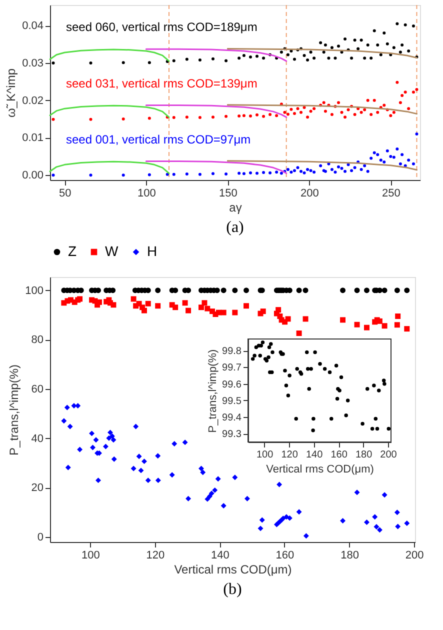 Image resolution: width=443 pixels, height=630 pixels. I want to click on y-tick-label: 0.00, so click(33, 176).